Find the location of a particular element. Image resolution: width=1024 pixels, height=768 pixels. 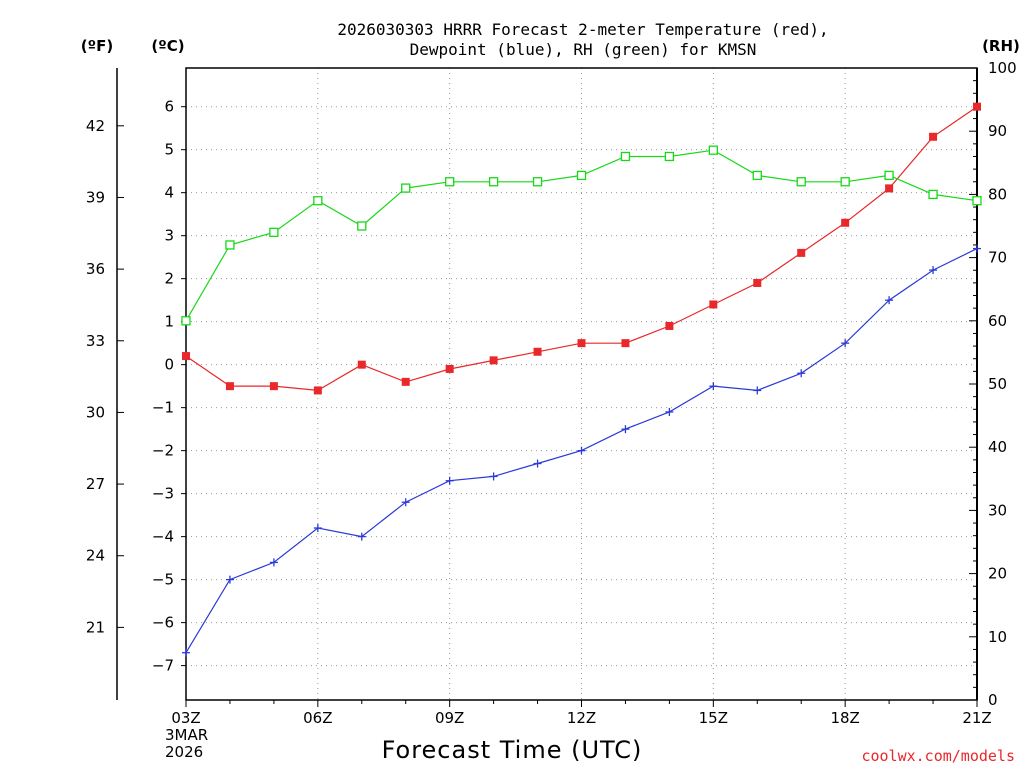

x-axis-label: Forecast Time (UTC) is located at coordinates (512, 750).